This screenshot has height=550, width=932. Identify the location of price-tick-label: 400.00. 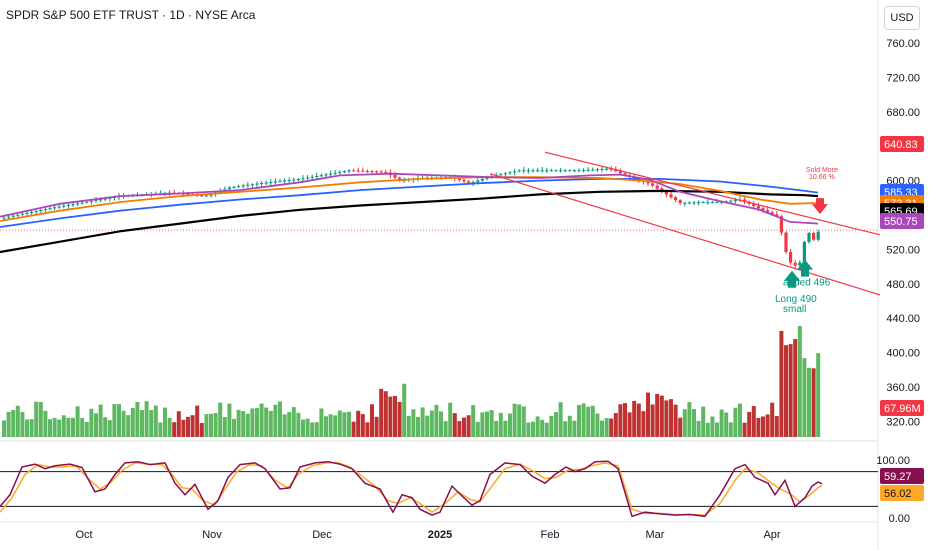
(903, 354).